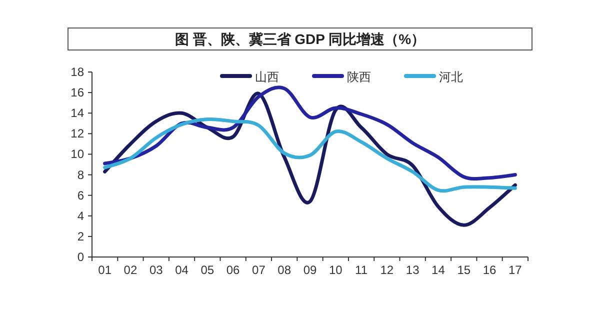 Image resolution: width=600 pixels, height=331 pixels. Describe the element at coordinates (310, 270) in the screenshot. I see `x-tick-label: 09` at that location.